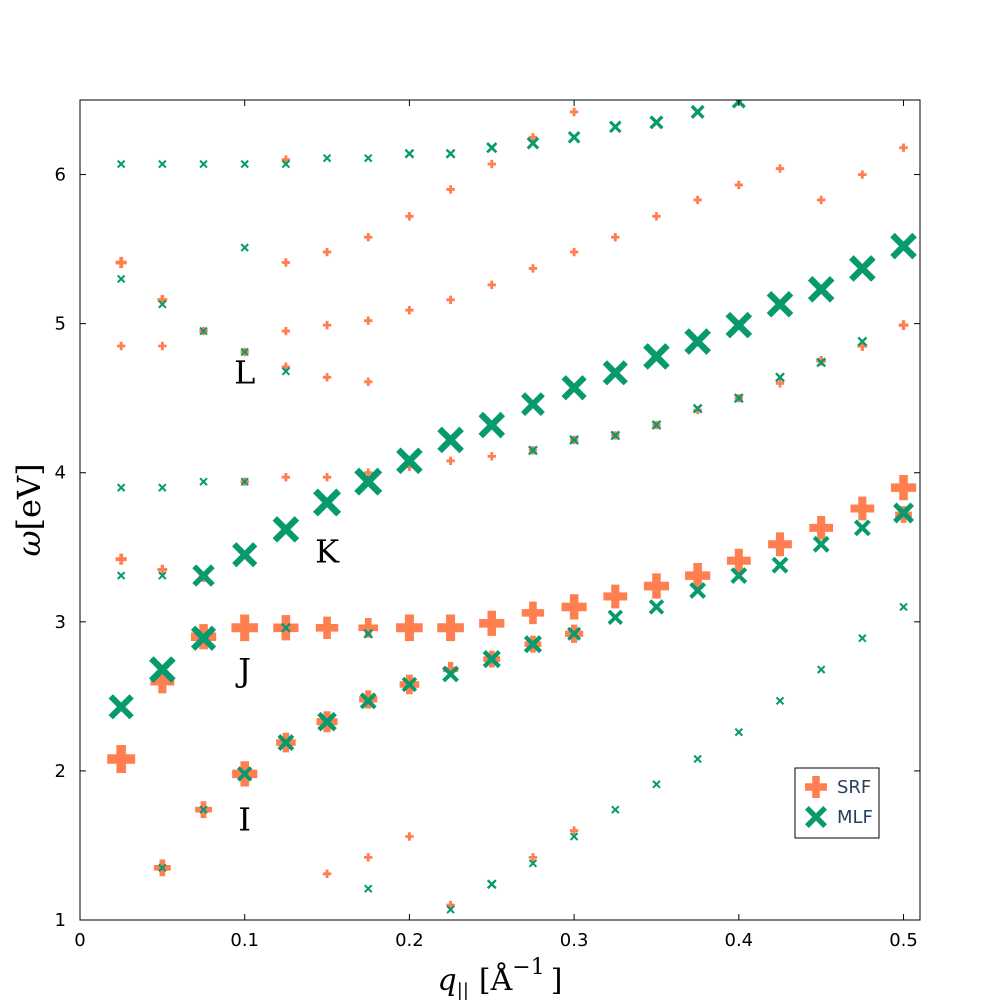 The height and width of the screenshot is (1000, 1000). I want to click on y-axis-title: ω[eV], so click(29, 509).